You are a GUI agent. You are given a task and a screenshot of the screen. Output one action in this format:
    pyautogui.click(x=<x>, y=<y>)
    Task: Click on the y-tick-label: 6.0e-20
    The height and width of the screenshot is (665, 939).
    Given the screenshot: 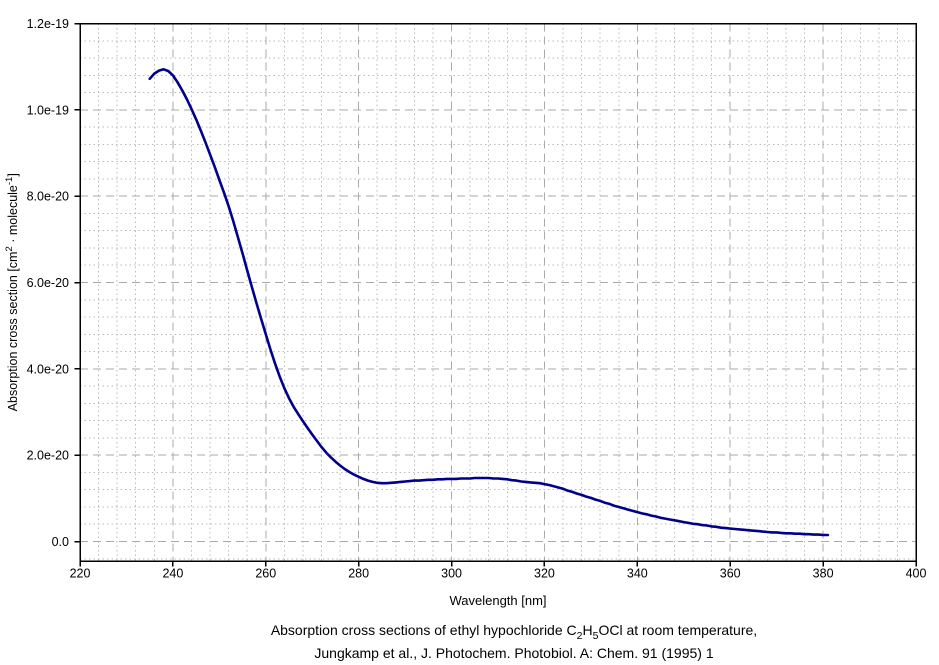 What is the action you would take?
    pyautogui.click(x=48, y=283)
    